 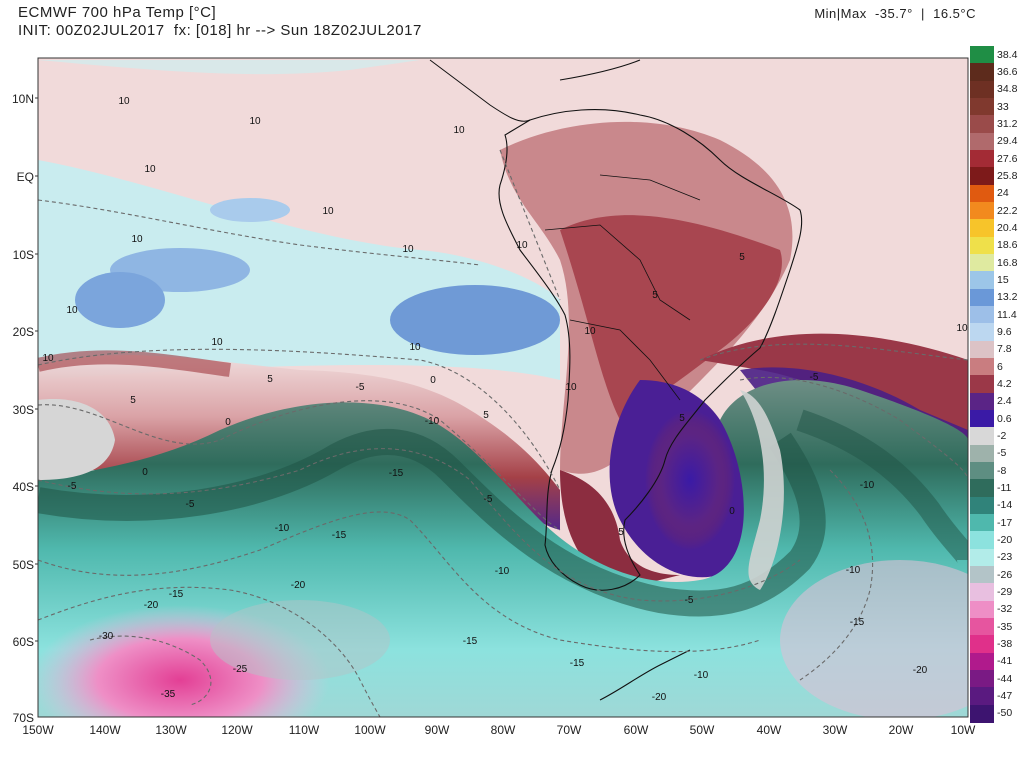 What do you see at coordinates (895, 13) in the screenshot?
I see `min-max-readout: Min|Max -35.7° | 16.5°C` at bounding box center [895, 13].